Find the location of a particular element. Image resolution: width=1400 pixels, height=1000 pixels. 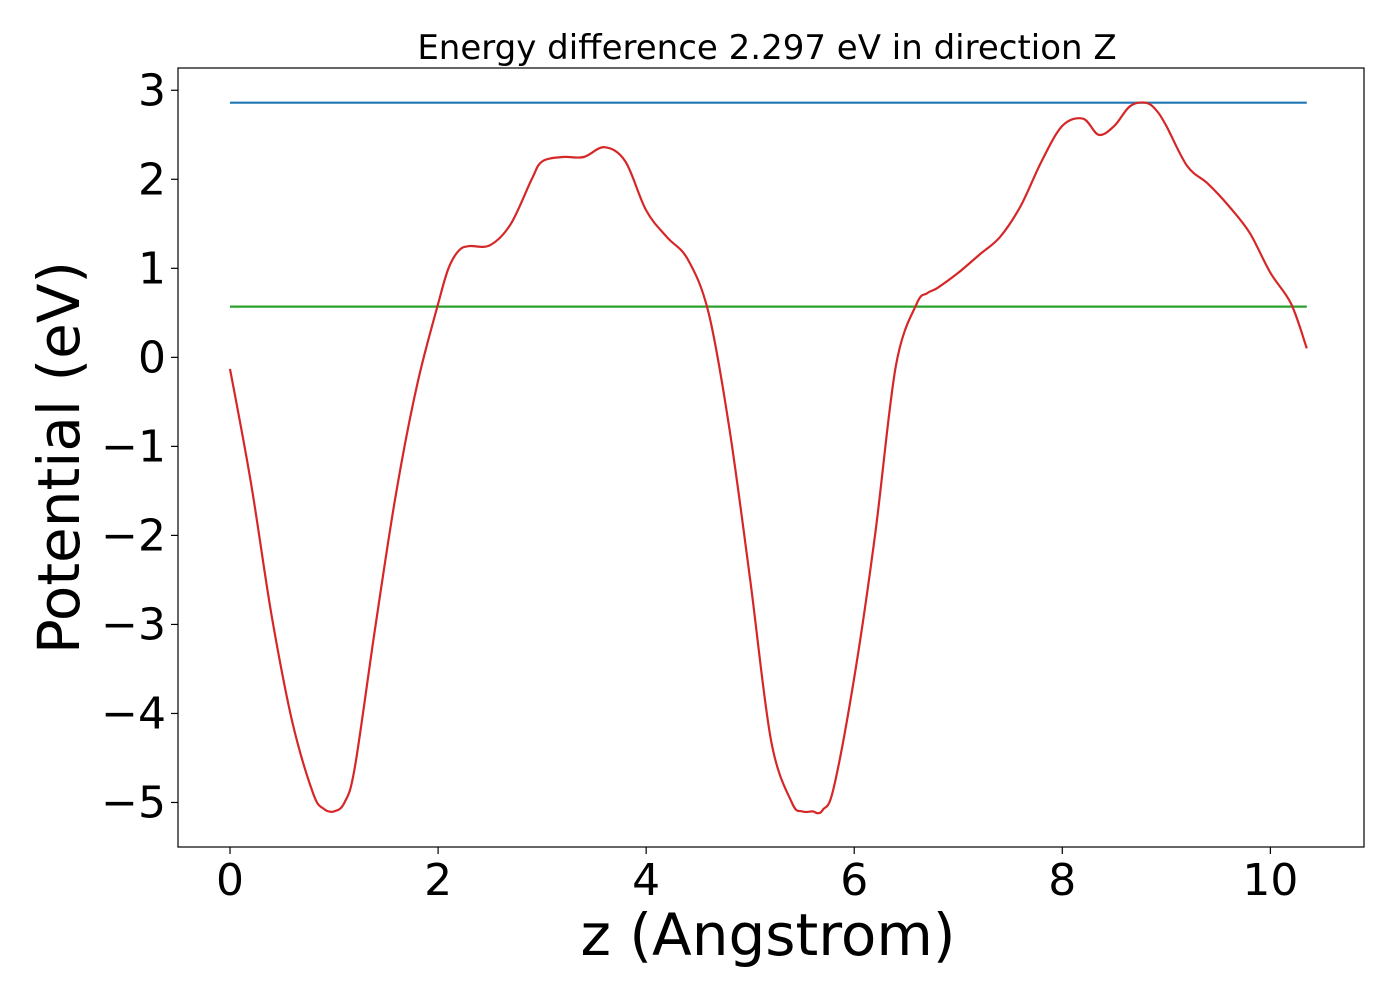

x-tick-label: 8 is located at coordinates (1062, 880).